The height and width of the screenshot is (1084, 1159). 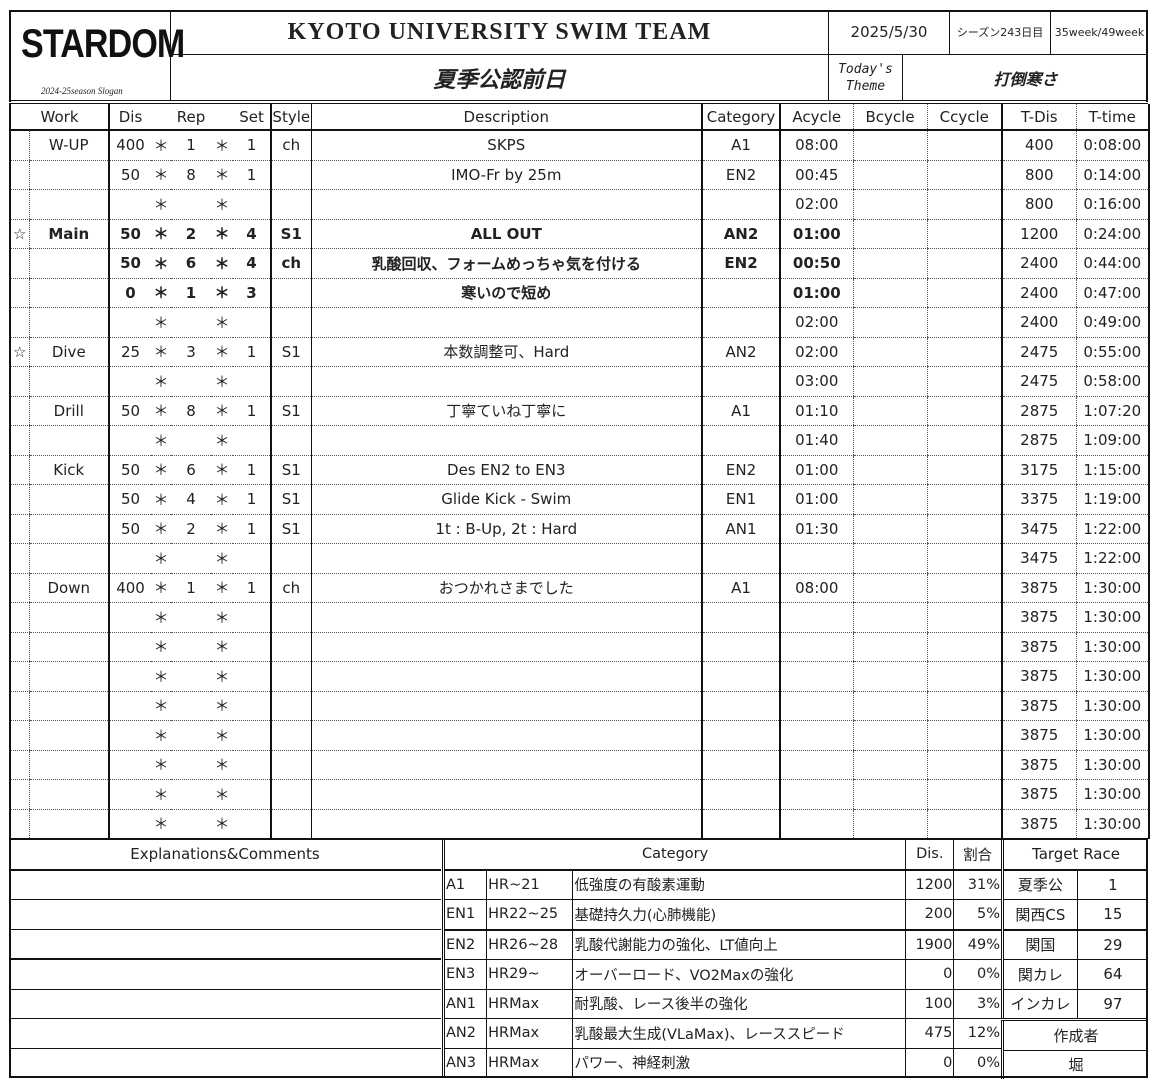 I want to click on category-row: A1 HR~21 低強度の有酸素運動 1200 31%, so click(x=722, y=884).